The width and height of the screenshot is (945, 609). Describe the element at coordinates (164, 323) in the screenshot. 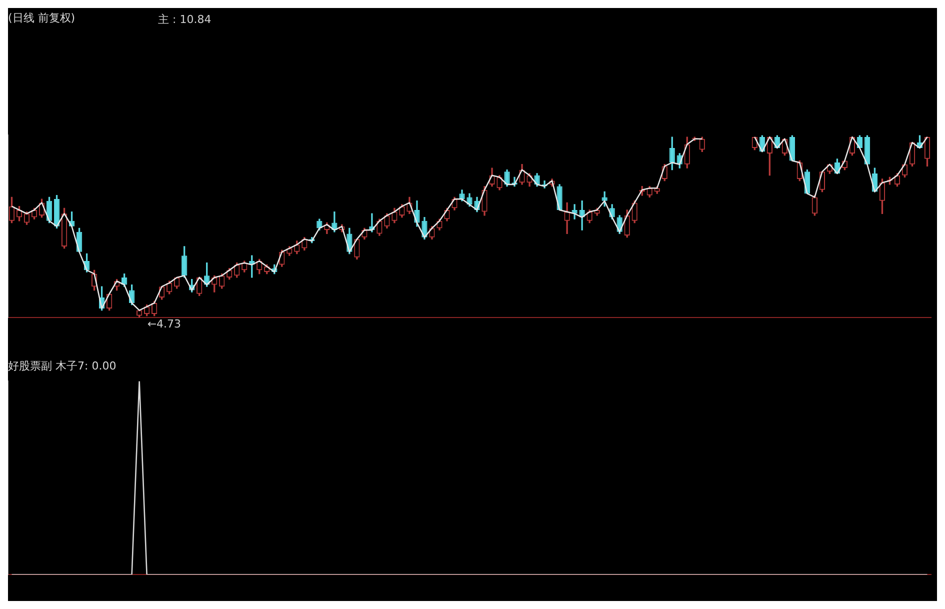

I see `annotation: ←4.73` at that location.